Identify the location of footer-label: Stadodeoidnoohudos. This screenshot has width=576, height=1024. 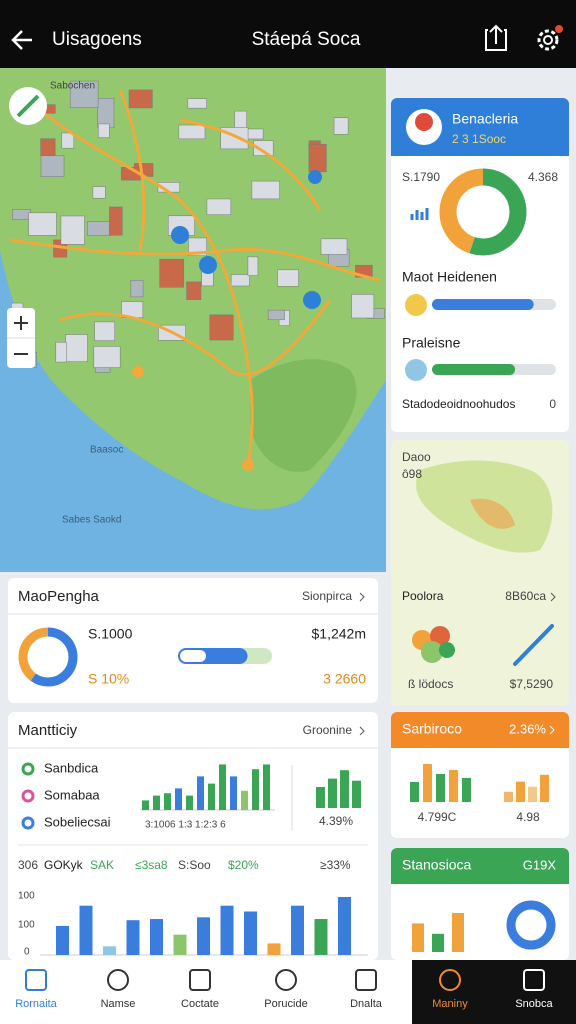
(458, 404).